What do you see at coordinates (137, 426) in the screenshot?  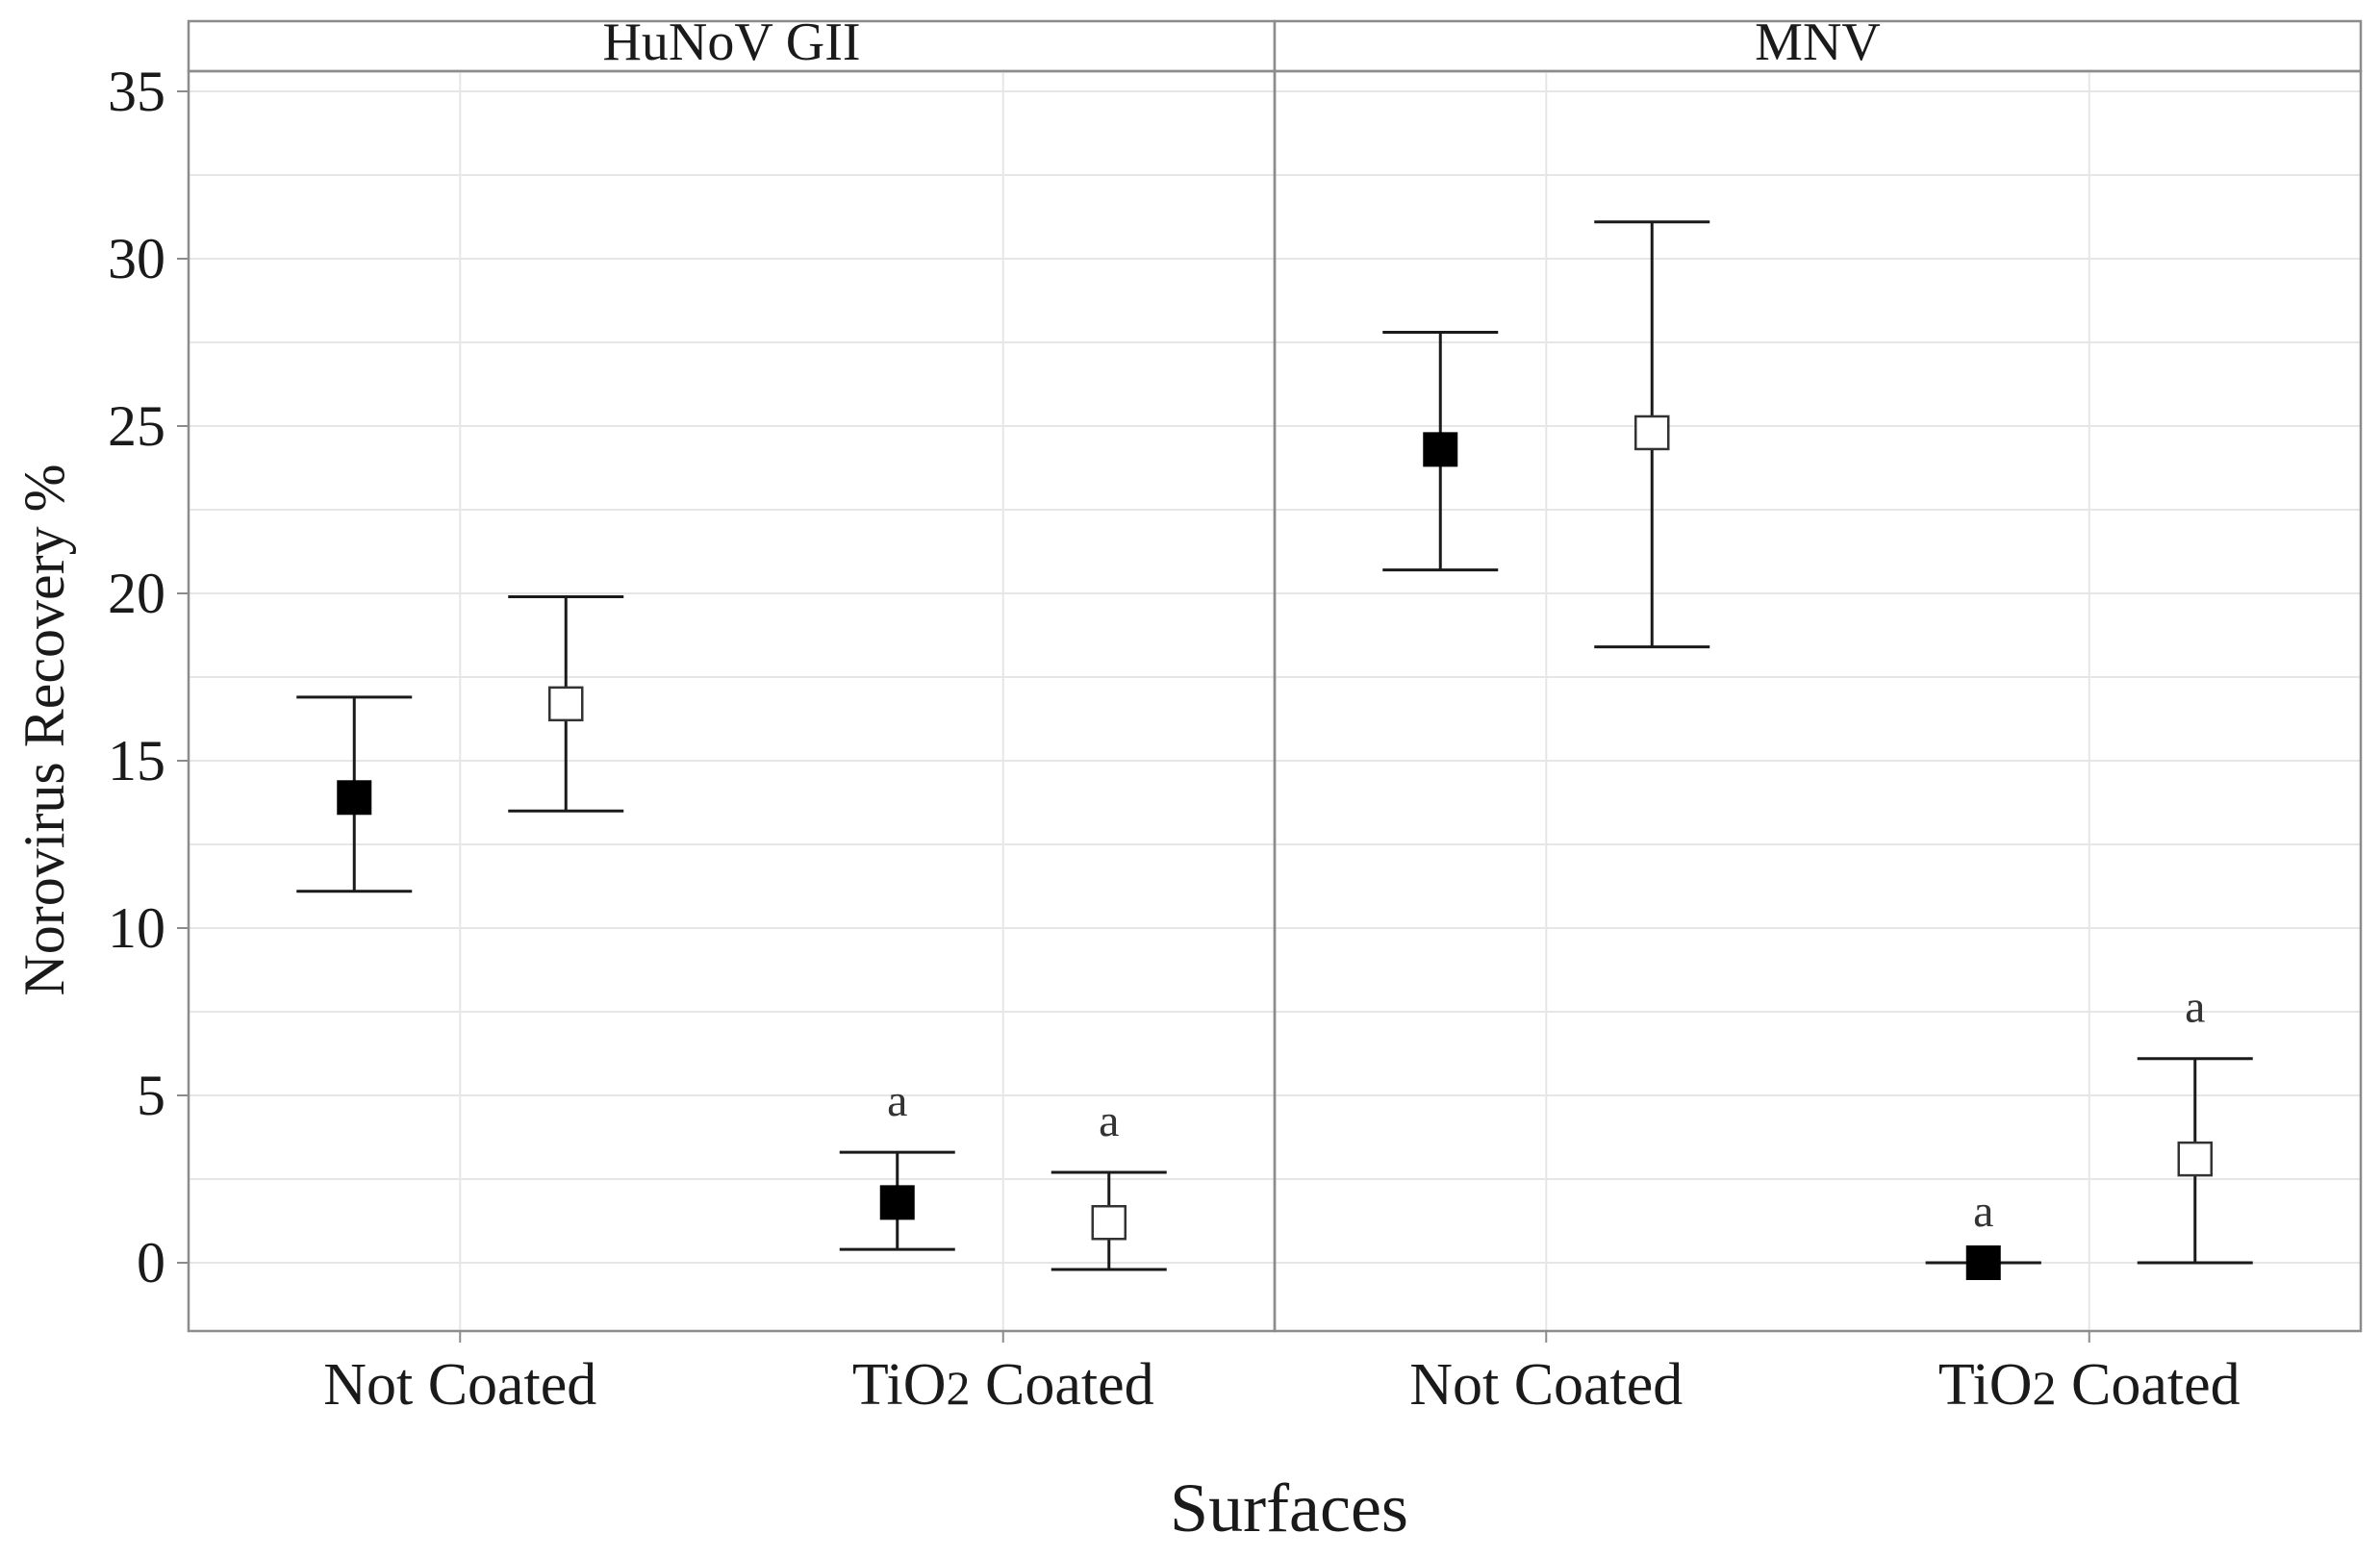 I see `y-tick-label: 25` at bounding box center [137, 426].